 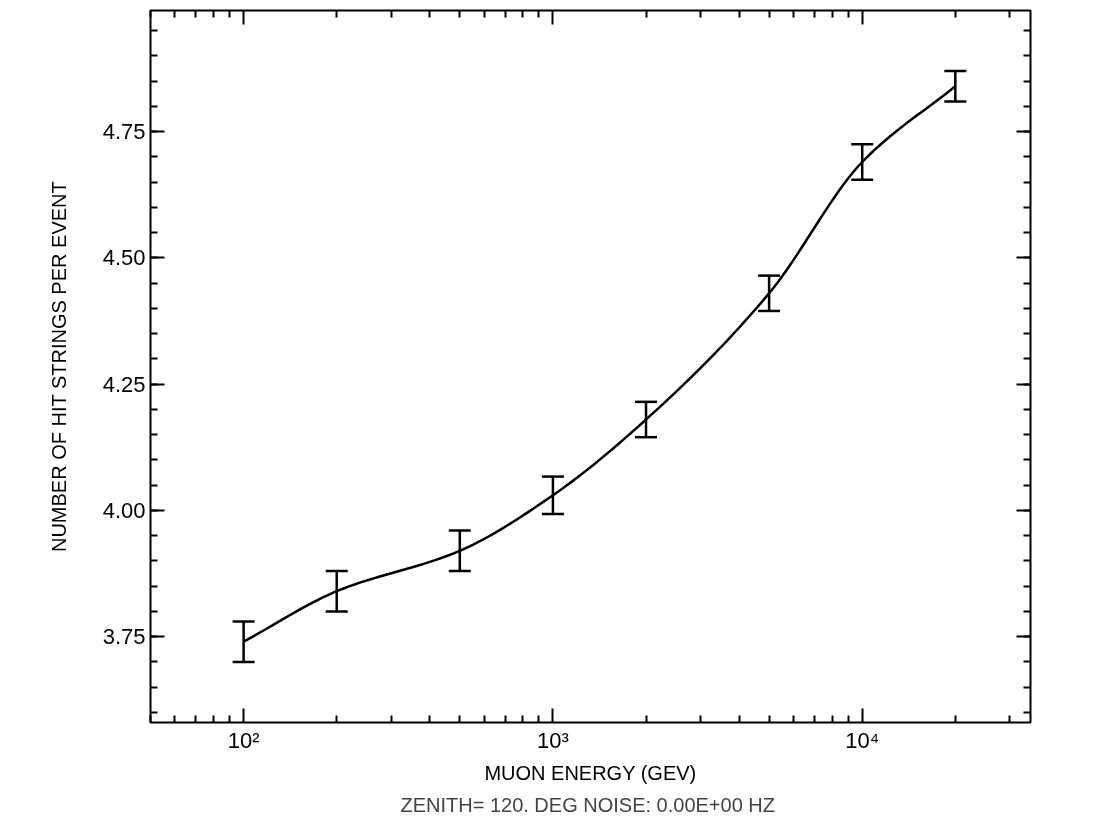 I want to click on x-tick-label: 10³, so click(x=553, y=740).